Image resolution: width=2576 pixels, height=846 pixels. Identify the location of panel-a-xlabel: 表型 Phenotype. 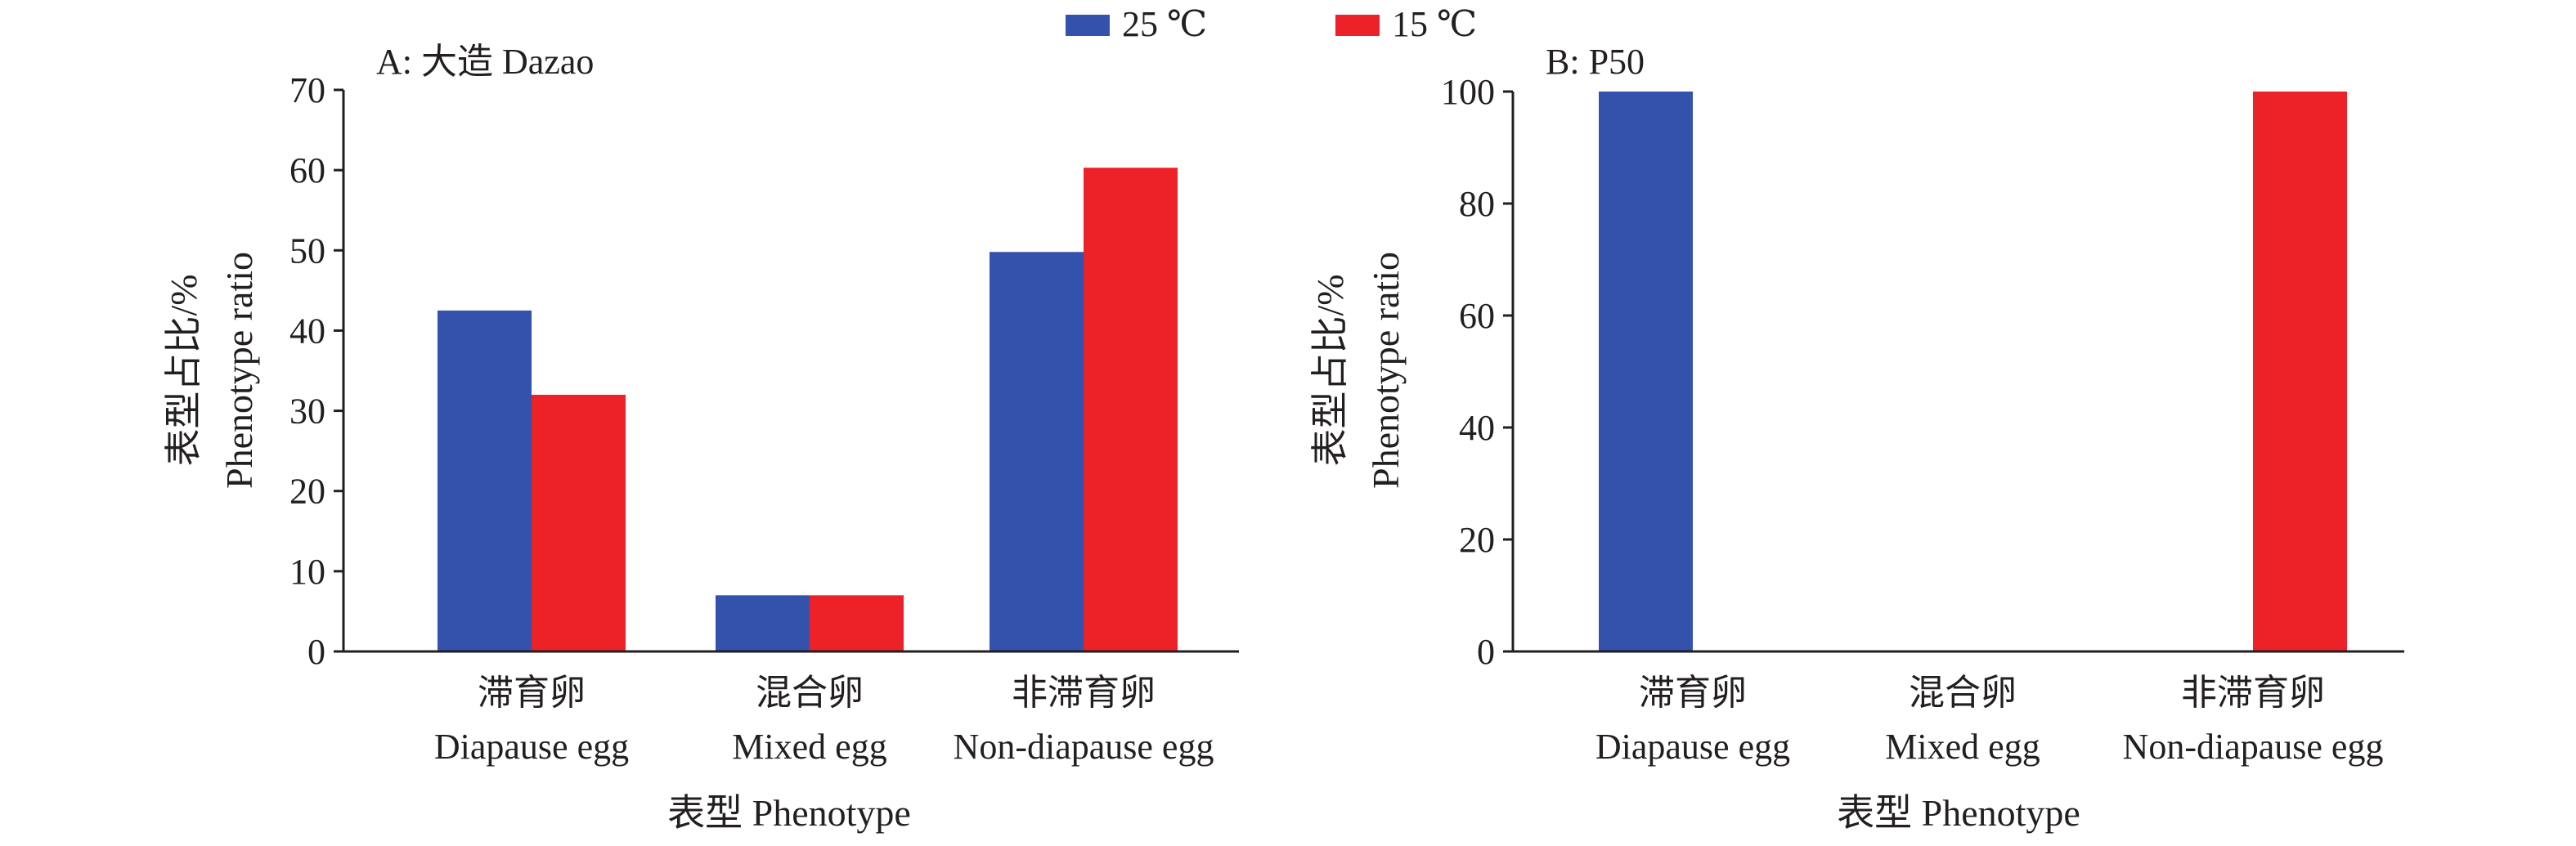
(789, 813).